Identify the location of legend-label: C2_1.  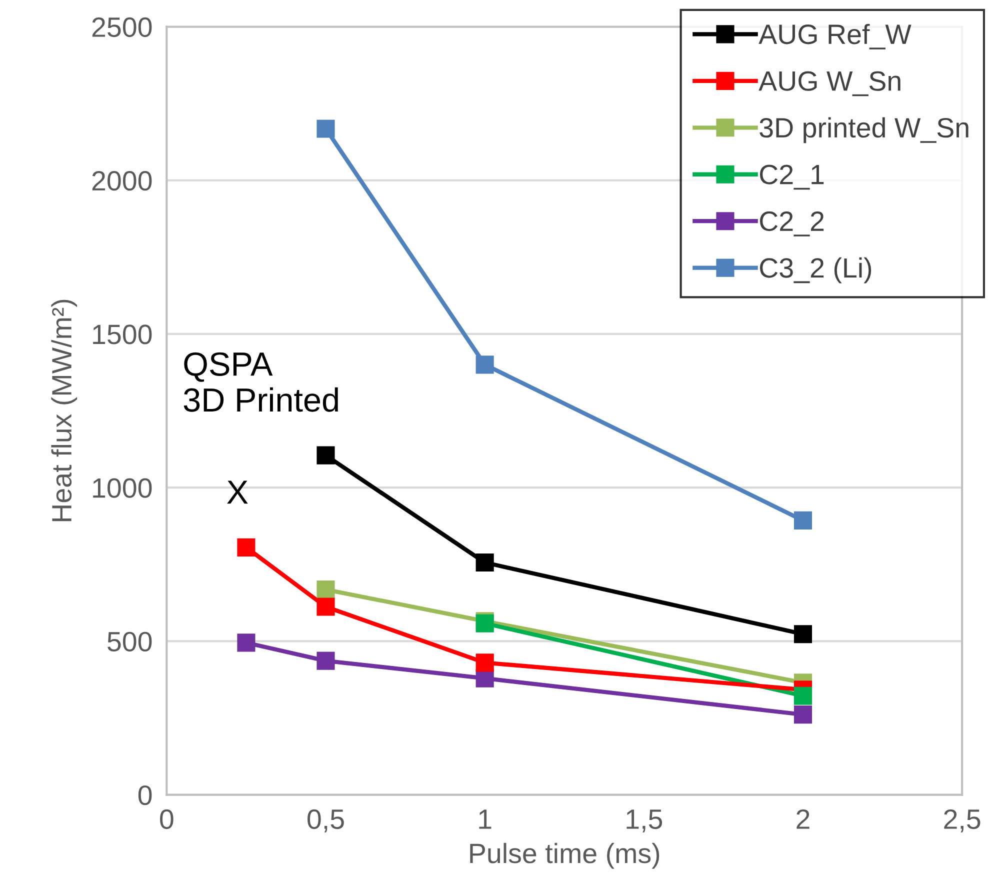
(792, 177).